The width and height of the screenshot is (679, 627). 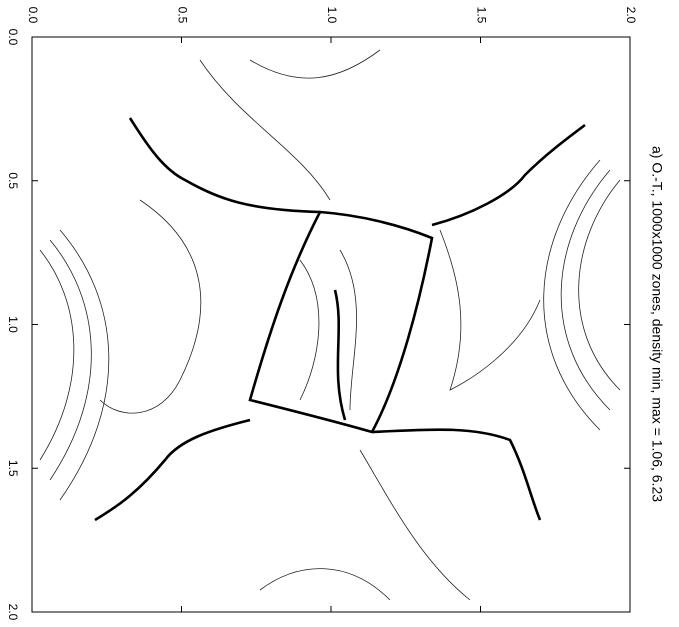 What do you see at coordinates (481, 15) in the screenshot?
I see `x-tick-label: 1.5` at bounding box center [481, 15].